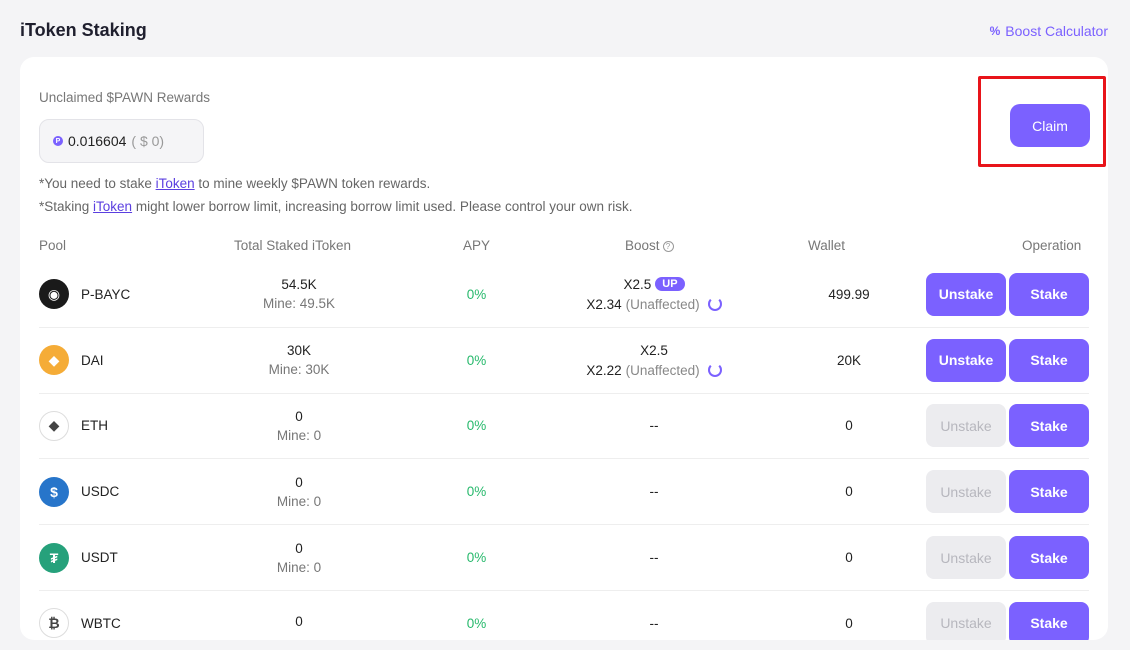 Image resolution: width=1130 pixels, height=650 pixels. What do you see at coordinates (1052, 245) in the screenshot?
I see `header-operation: Operation` at bounding box center [1052, 245].